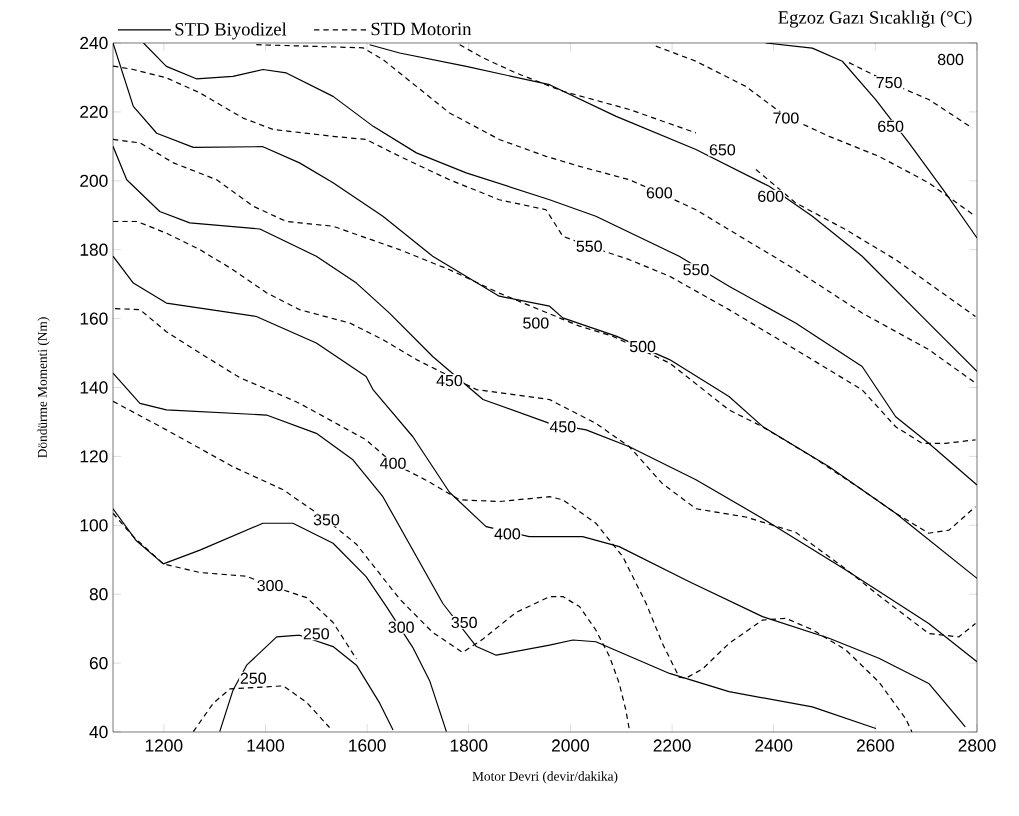 This screenshot has width=1019, height=816. I want to click on y-tick-label: 60, so click(98, 663).